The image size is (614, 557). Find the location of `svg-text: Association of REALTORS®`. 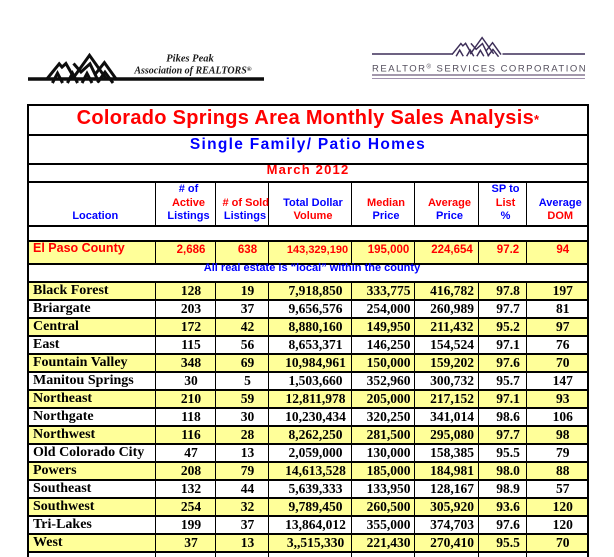

svg-text: Association of REALTORS® is located at coordinates (192, 71).